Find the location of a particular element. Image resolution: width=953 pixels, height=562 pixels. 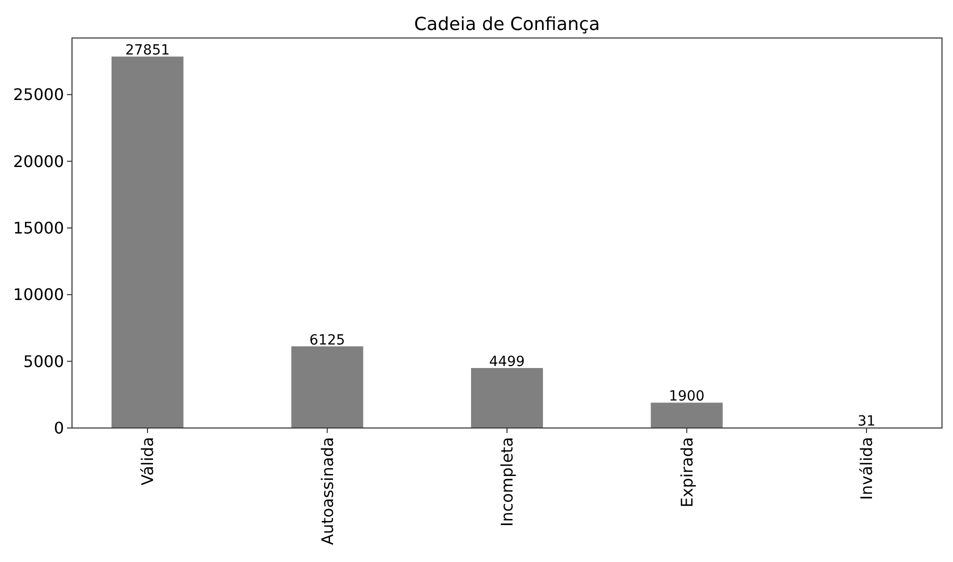

data-label: 27851 is located at coordinates (147, 50).